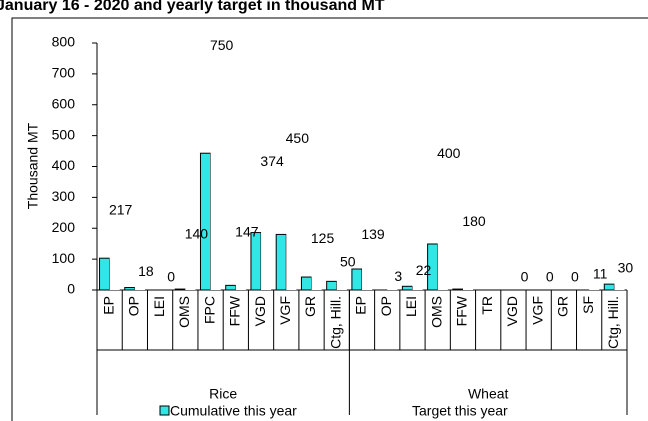 This screenshot has width=648, height=421. Describe the element at coordinates (233, 411) in the screenshot. I see `legend-label: Cumulative this year` at that location.